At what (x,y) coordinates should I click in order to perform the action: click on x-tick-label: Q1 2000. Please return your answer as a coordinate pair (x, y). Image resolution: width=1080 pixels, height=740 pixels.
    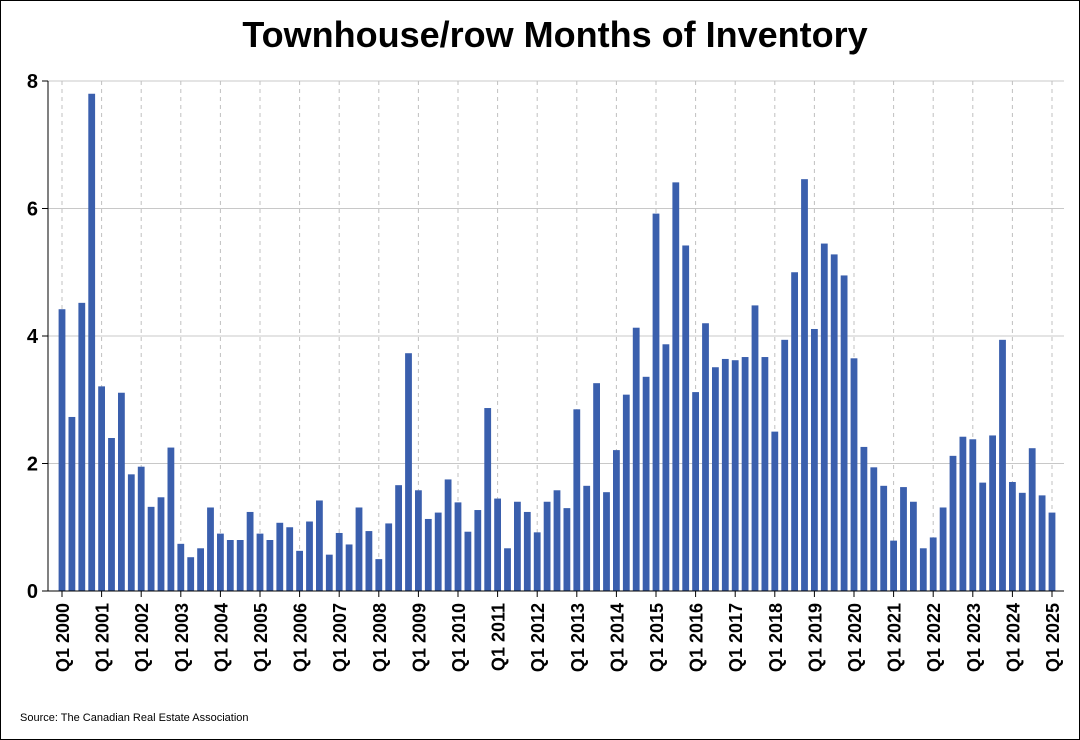
    Looking at the image, I should click on (63, 637).